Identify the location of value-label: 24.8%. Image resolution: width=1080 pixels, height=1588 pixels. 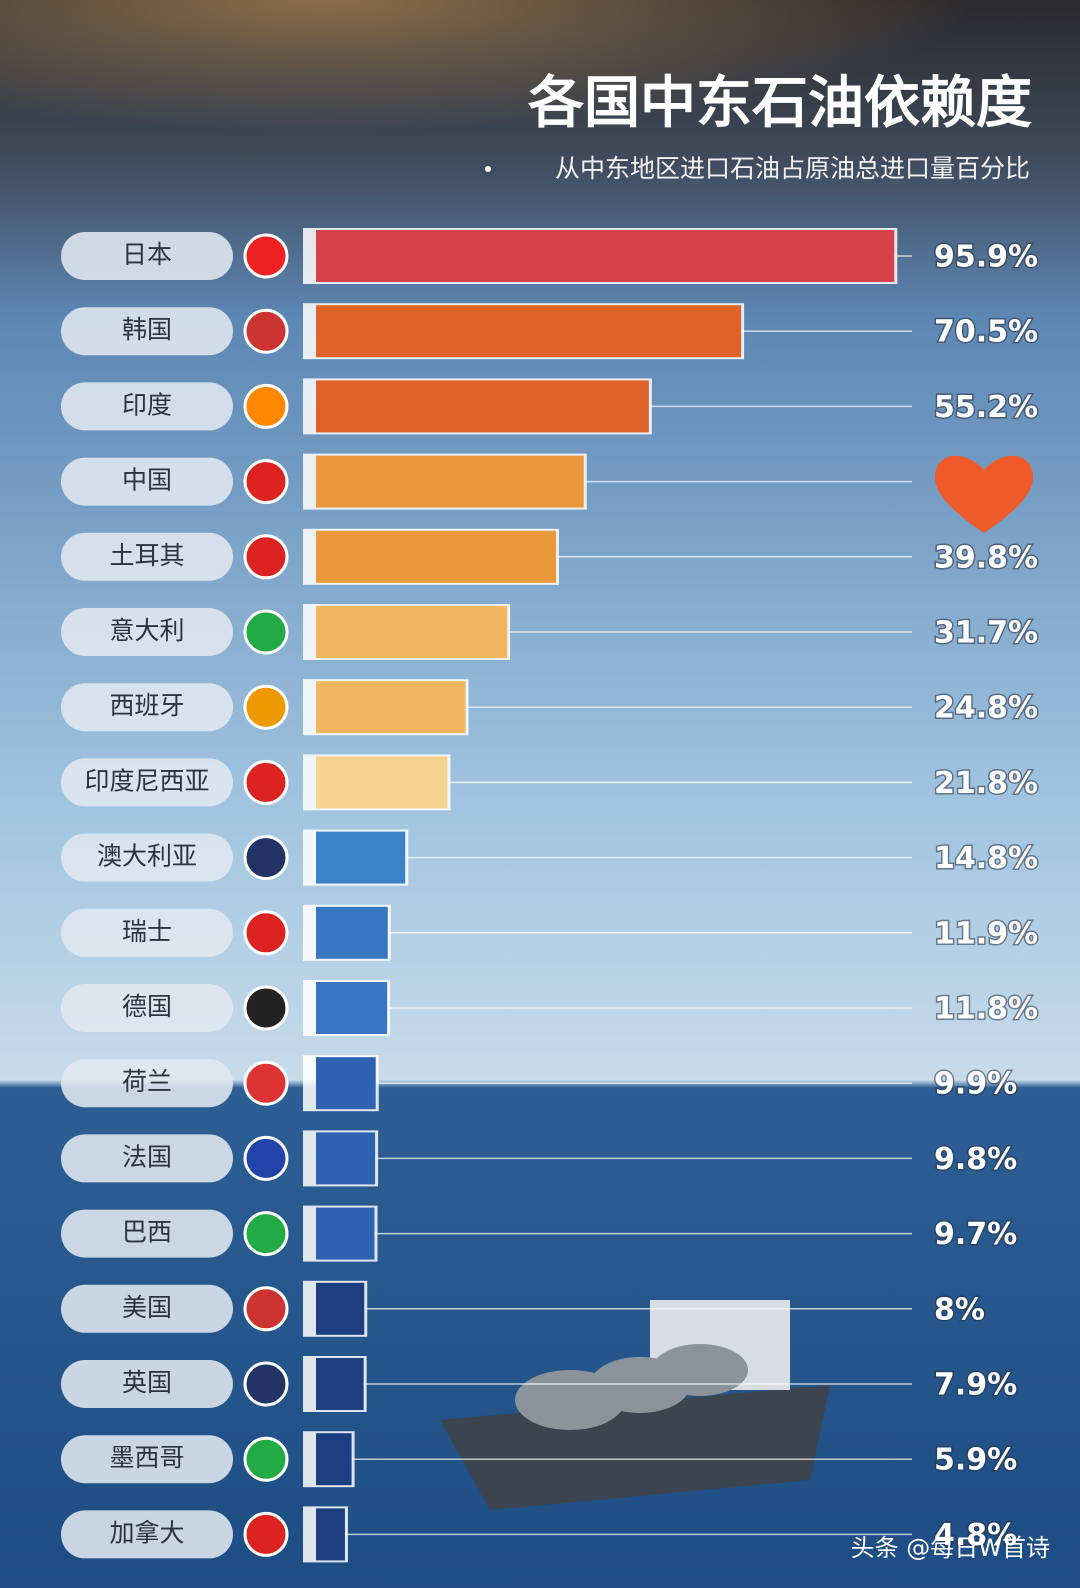
(986, 708).